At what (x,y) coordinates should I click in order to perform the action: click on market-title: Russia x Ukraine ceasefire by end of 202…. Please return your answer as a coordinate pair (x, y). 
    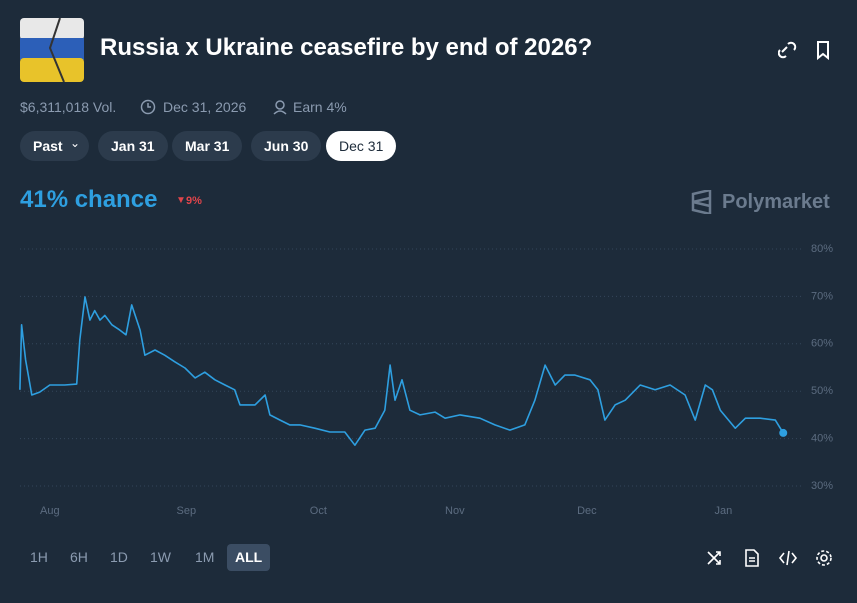
    Looking at the image, I should click on (346, 47).